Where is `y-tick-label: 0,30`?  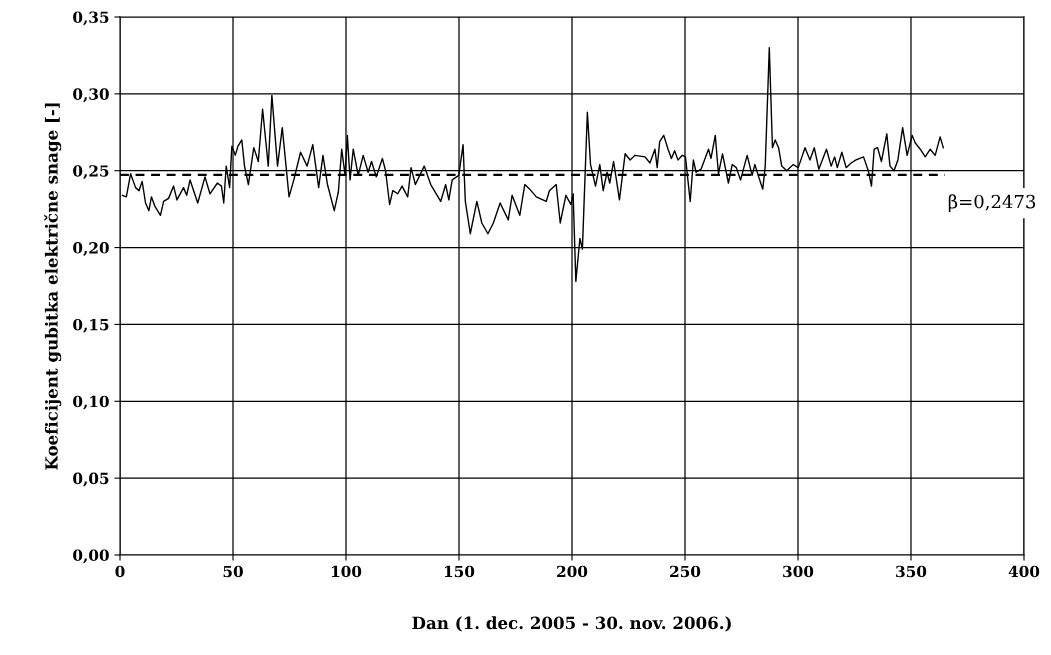
y-tick-label: 0,30 is located at coordinates (91, 95).